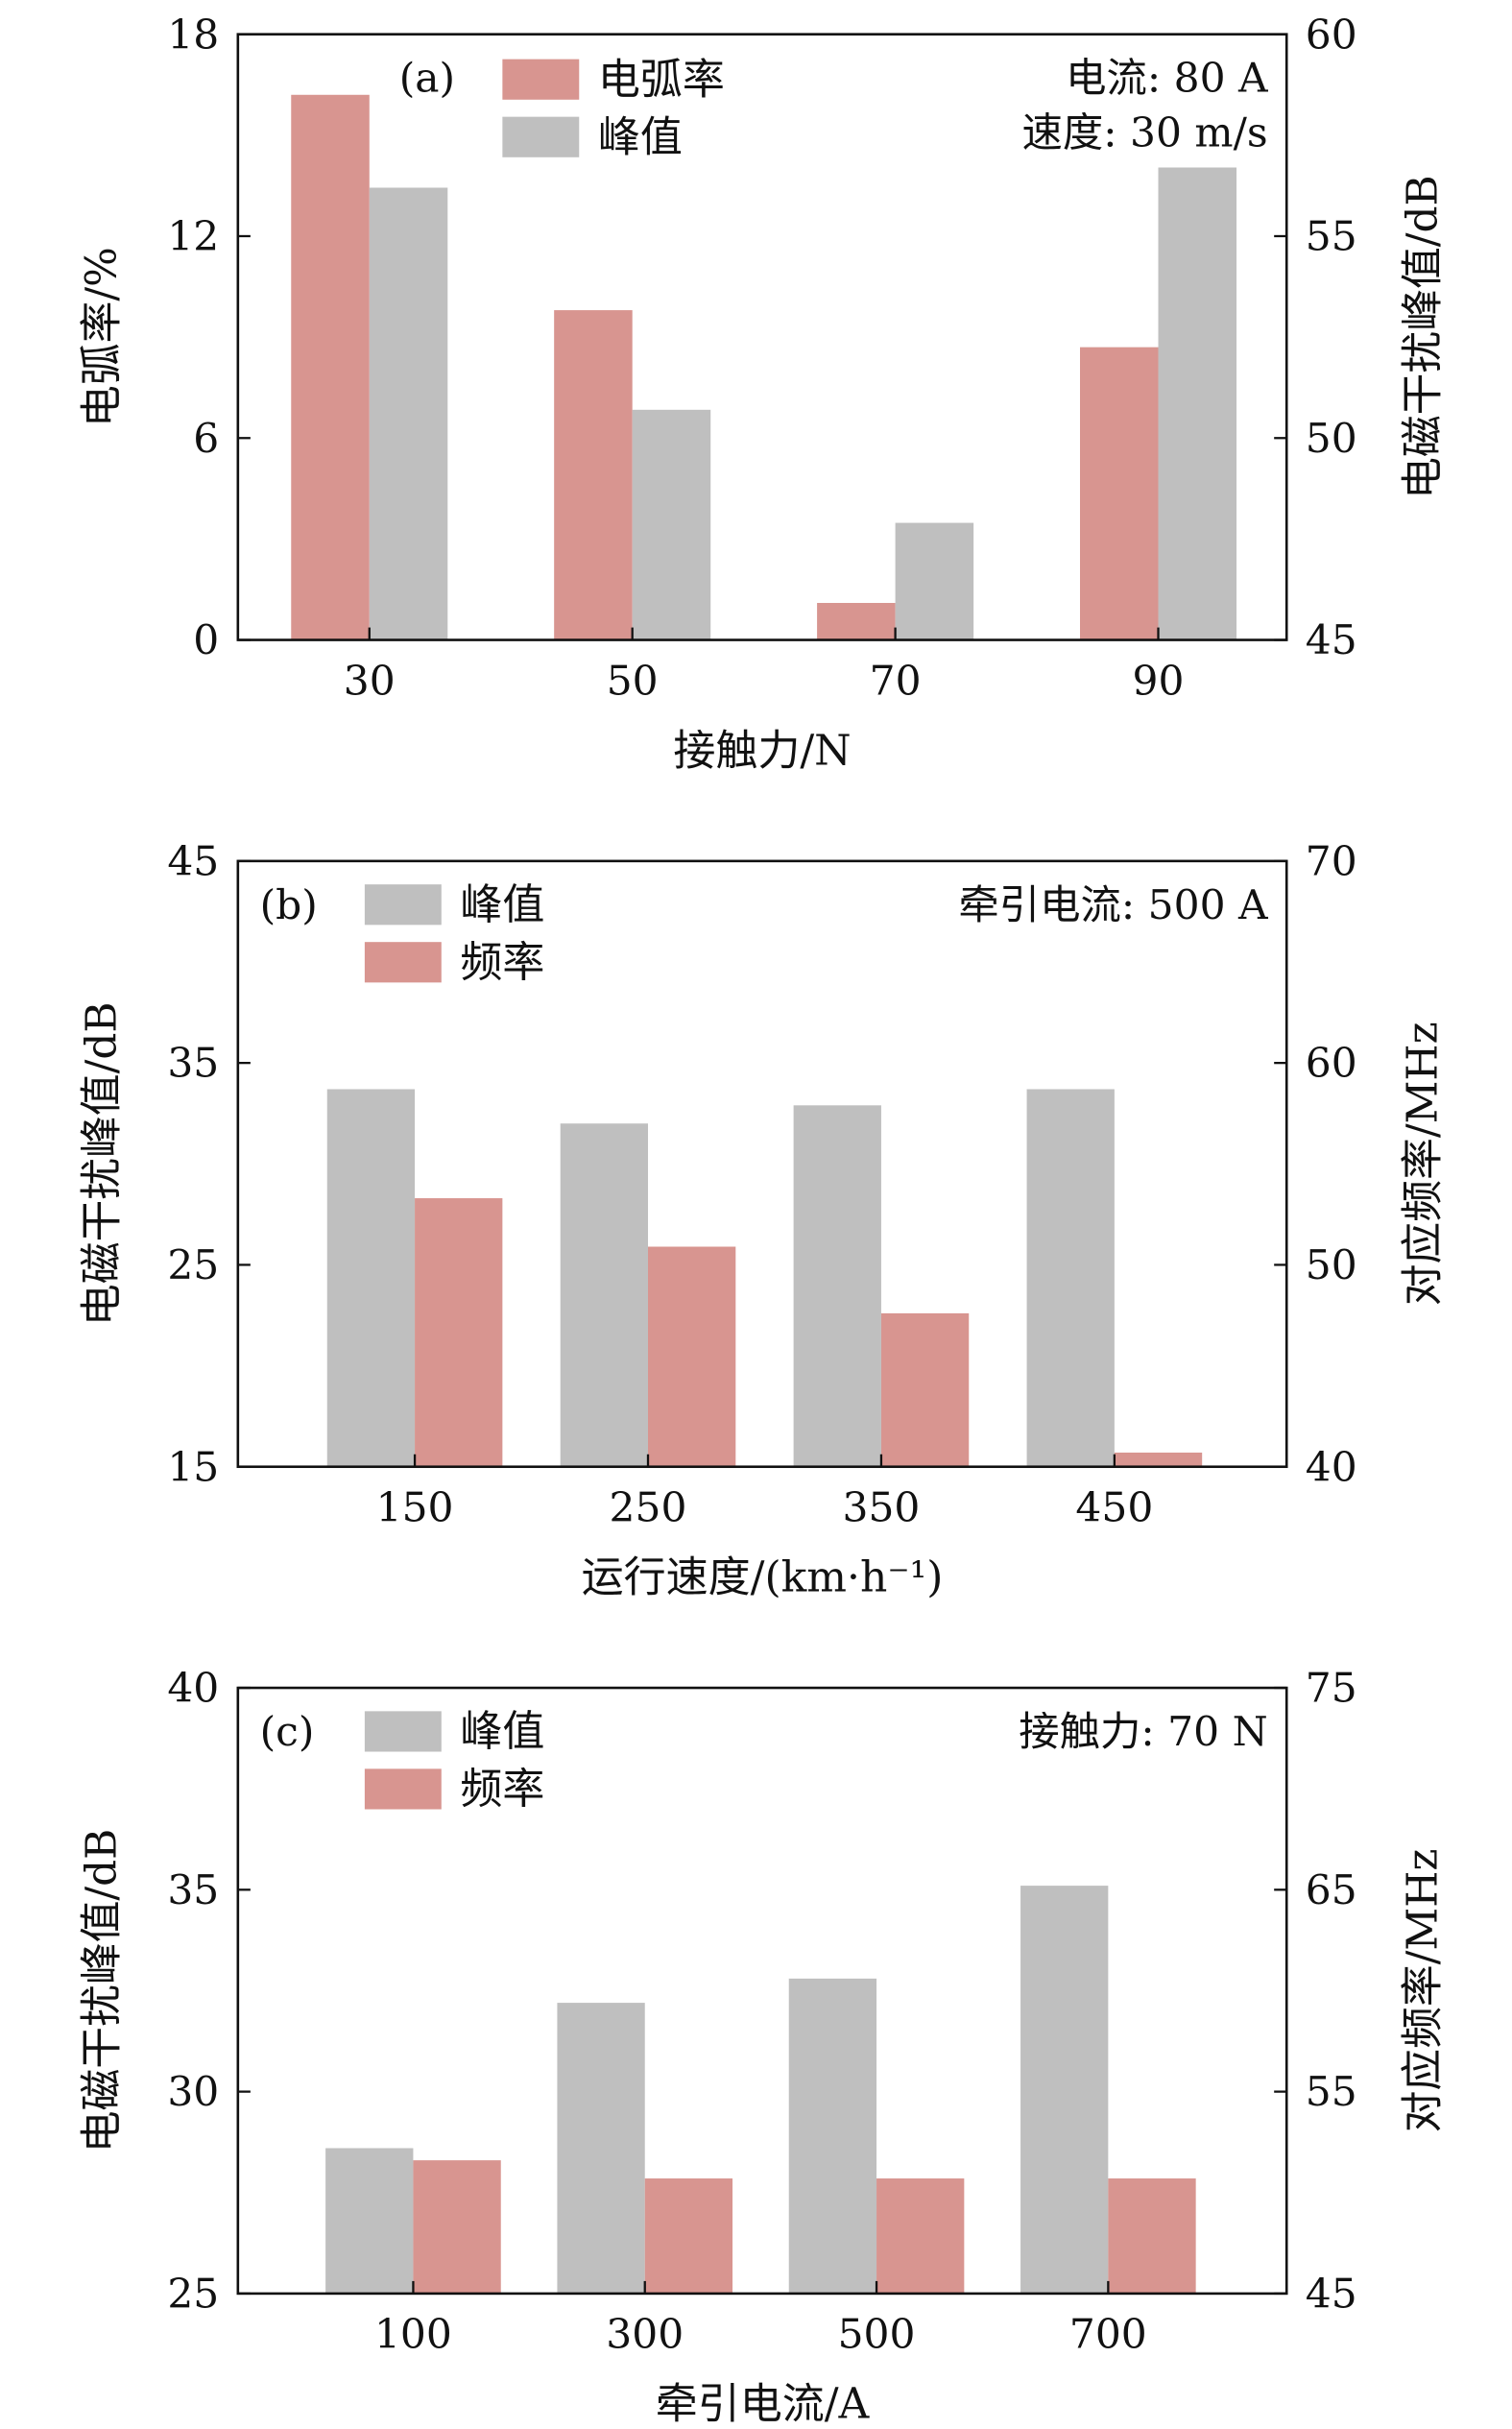 The width and height of the screenshot is (1512, 2429). I want to click on bar-峰值-30, so click(408, 413).